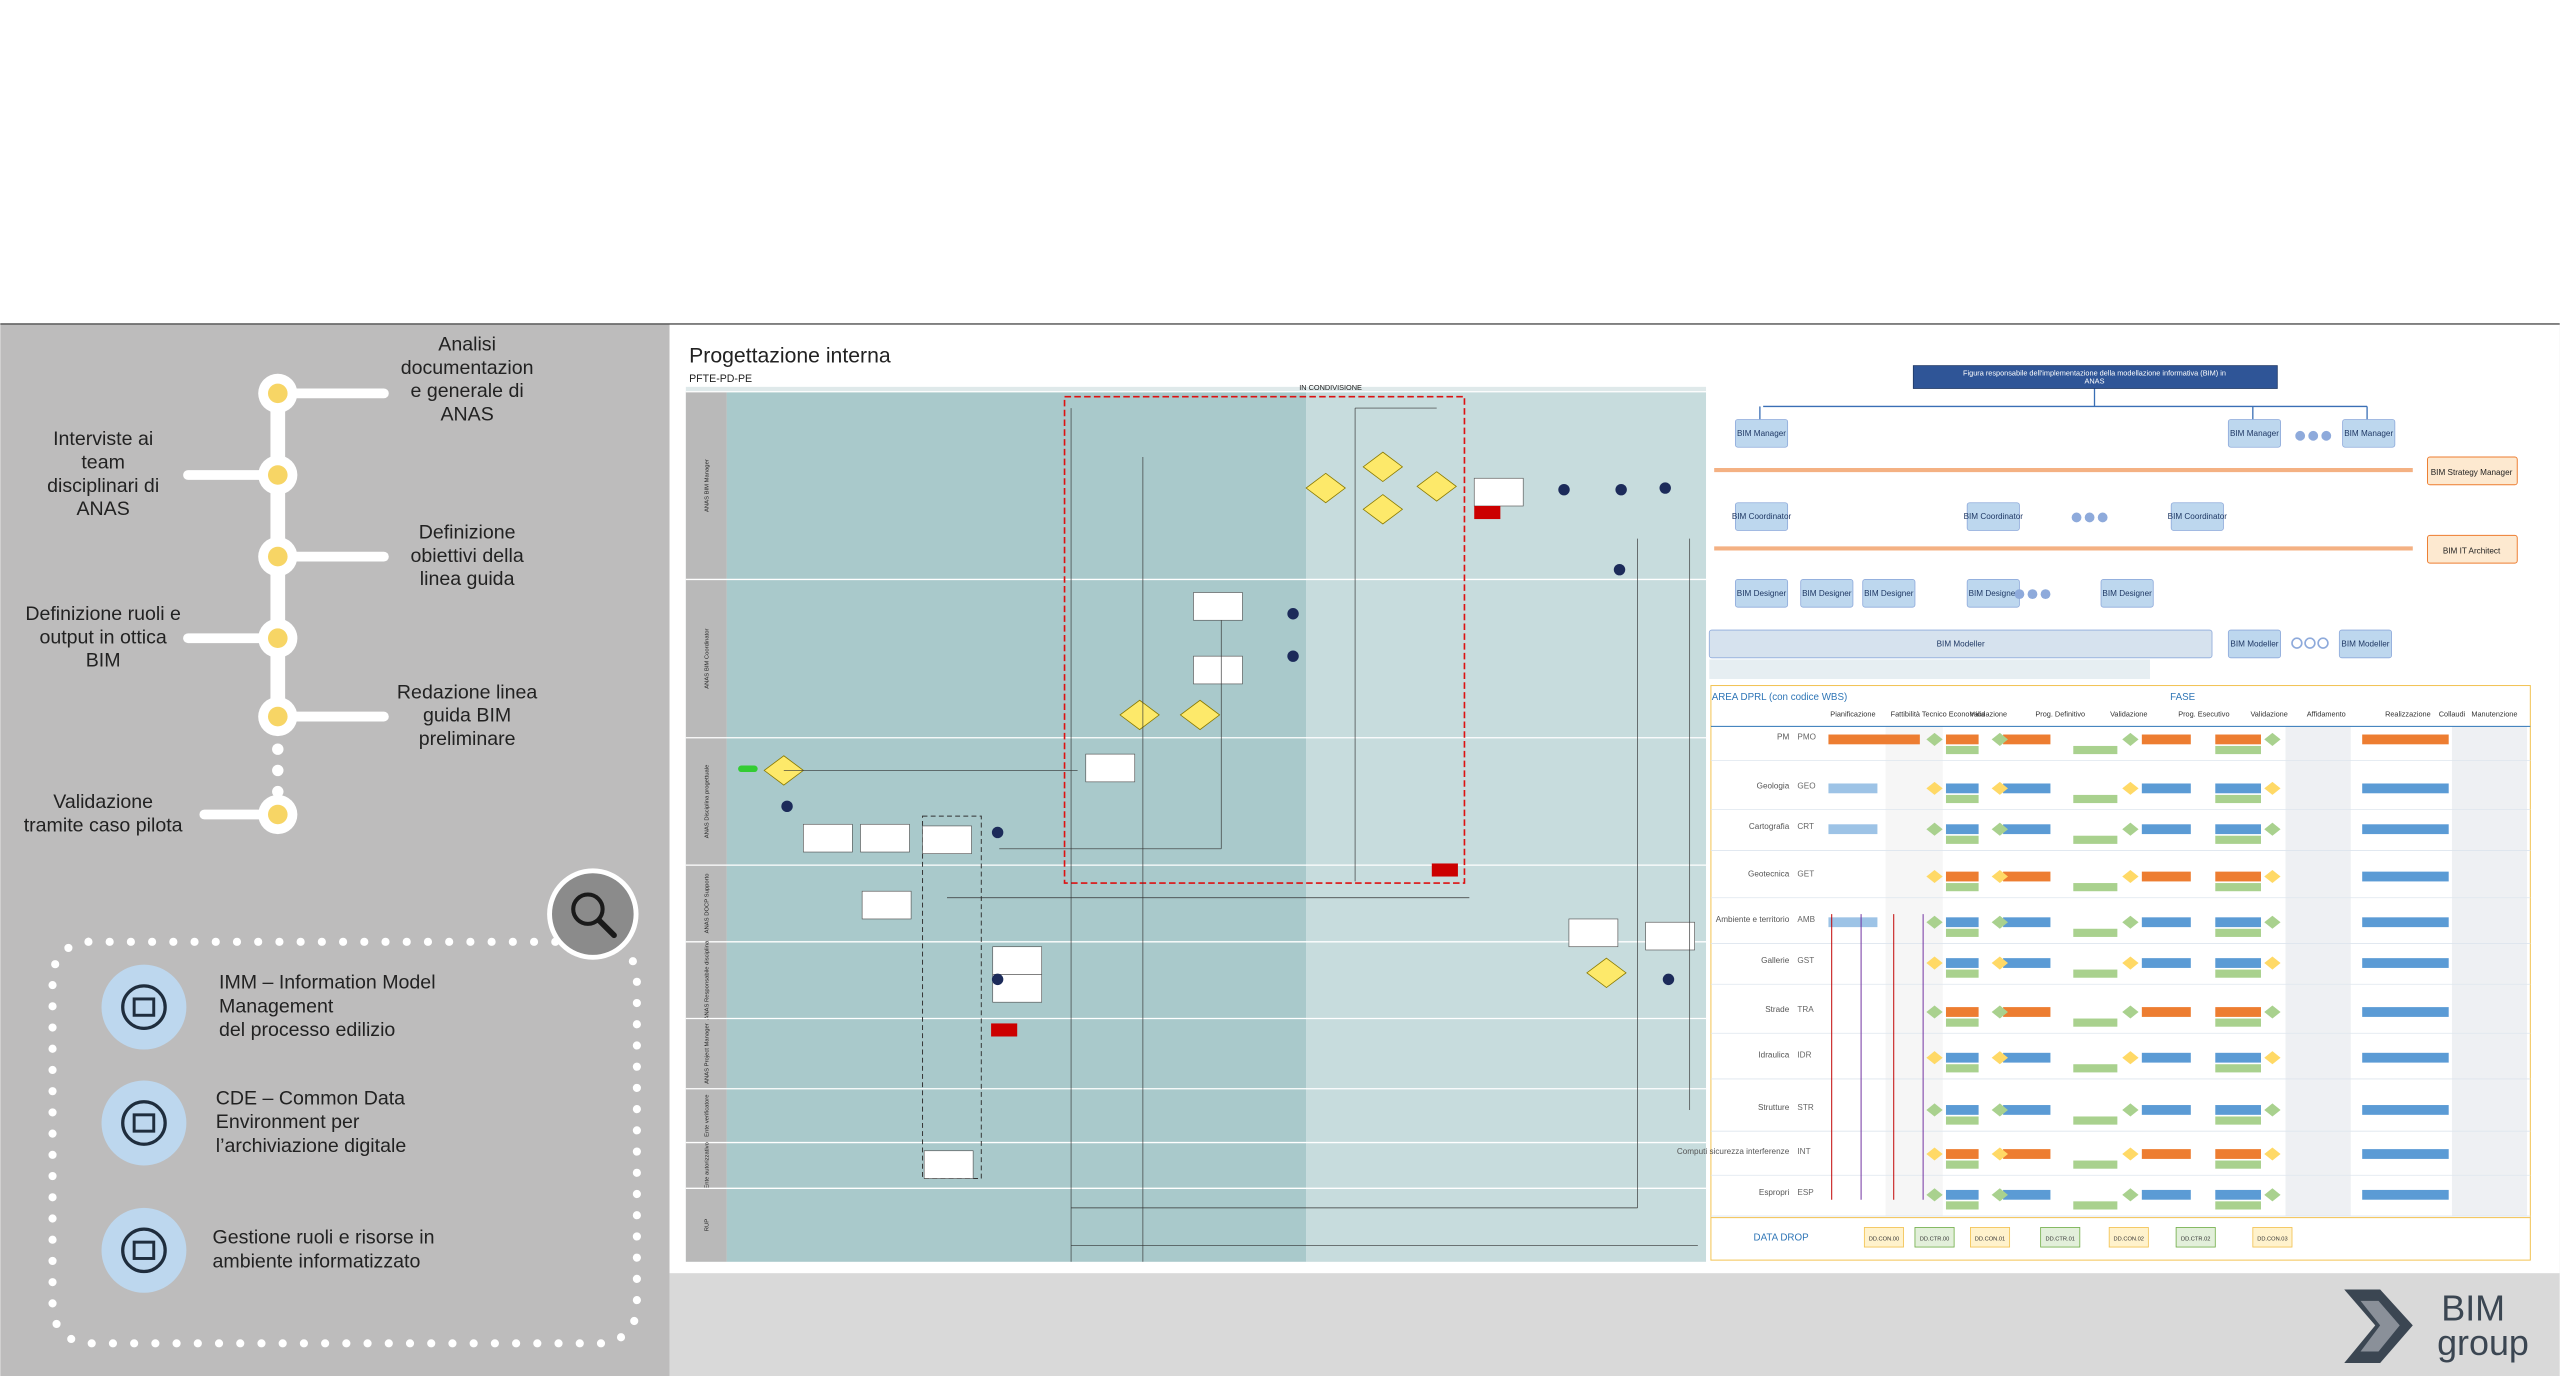 The image size is (2560, 1376). I want to click on subprocess-frame, so click(1264, 639).